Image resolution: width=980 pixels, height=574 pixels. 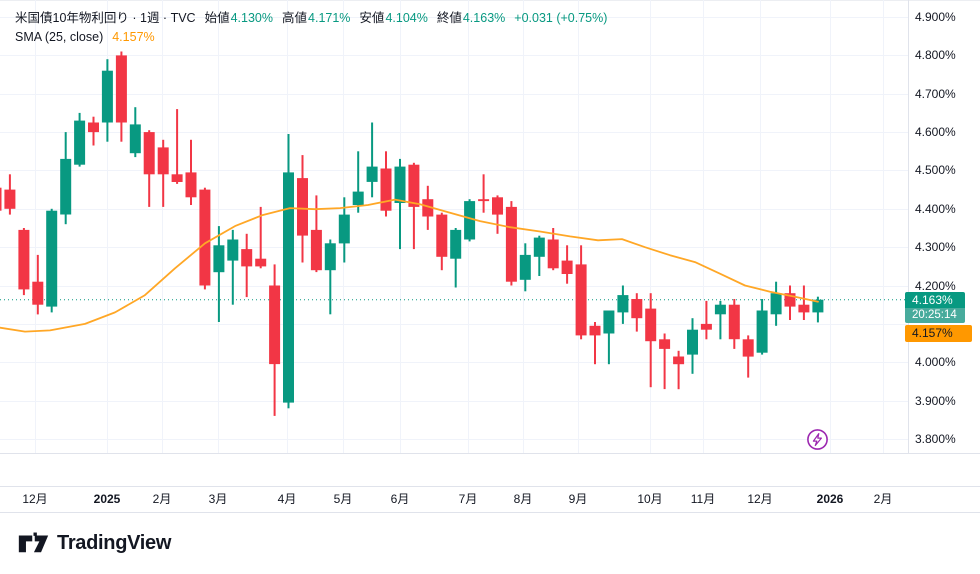 What do you see at coordinates (311, 37) in the screenshot?
I see `sma-legend-row: SMA (25, close) 4.157%` at bounding box center [311, 37].